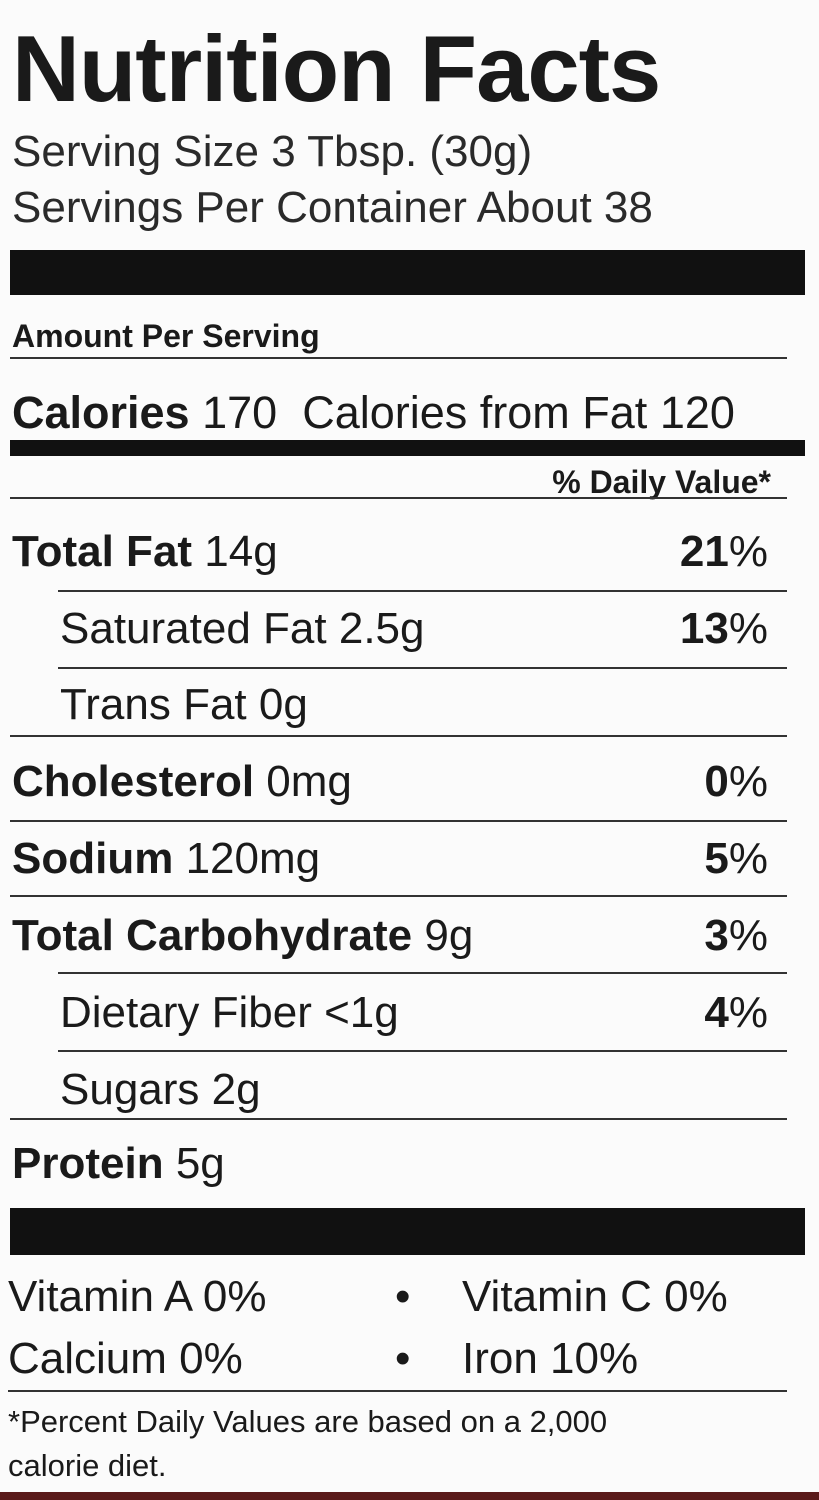 This screenshot has height=1500, width=819. I want to click on nutrient-label: Sugars, so click(130, 1089).